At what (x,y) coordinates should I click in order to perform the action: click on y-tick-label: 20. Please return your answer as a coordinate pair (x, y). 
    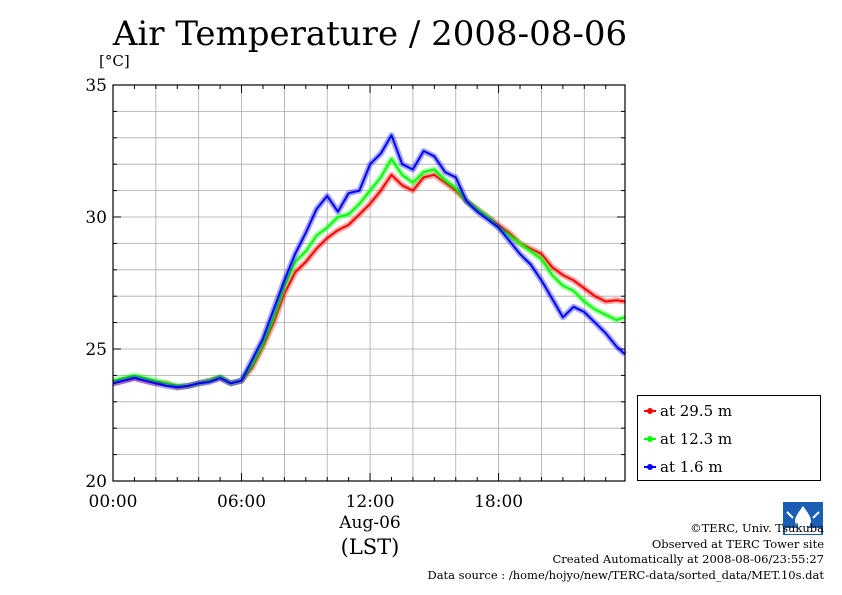
    Looking at the image, I should click on (96, 482).